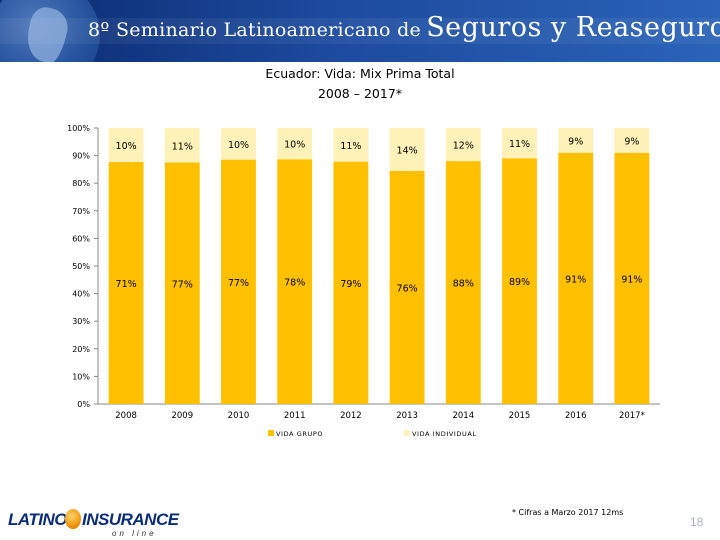 The height and width of the screenshot is (540, 720). Describe the element at coordinates (360, 73) in the screenshot. I see `chart-title: Ecuador: Vida: Mix Prima Total` at that location.